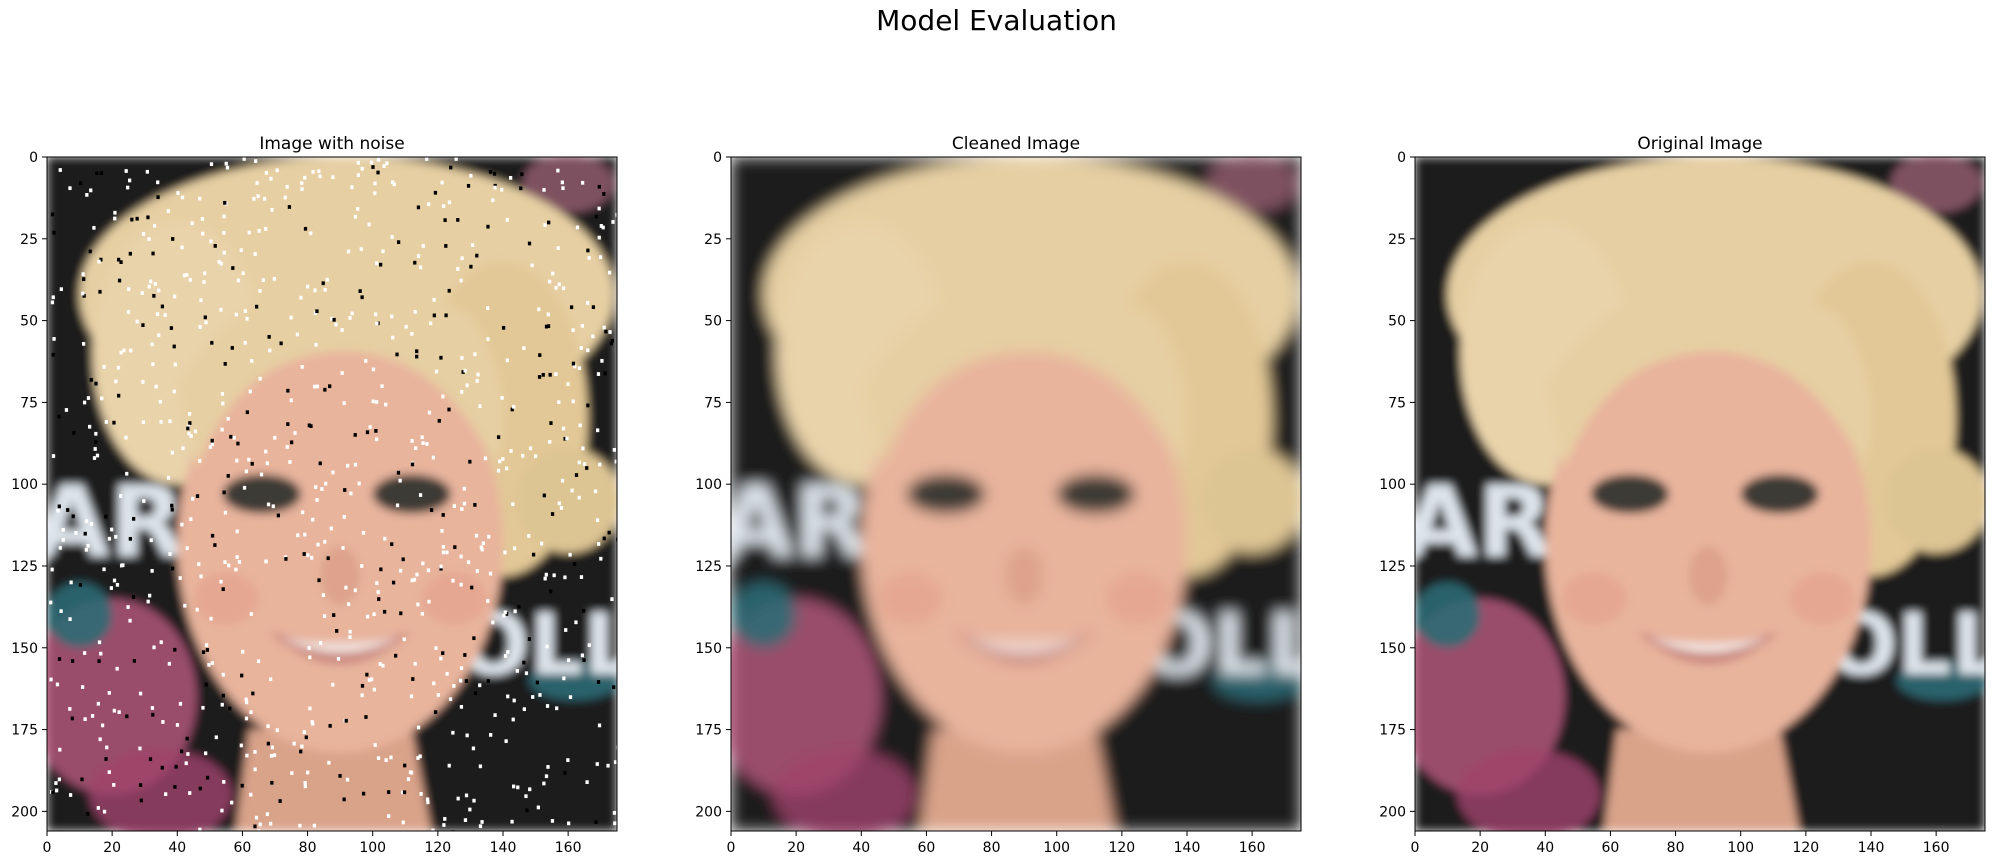  Describe the element at coordinates (996, 20) in the screenshot. I see `figure-title: Model Evaluation` at that location.